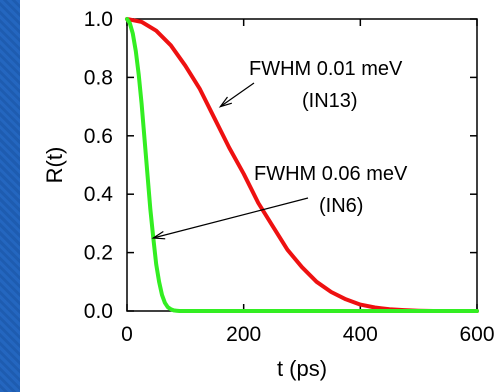 This screenshot has height=392, width=499. I want to click on y-tick-label: 0.0, so click(98, 311).